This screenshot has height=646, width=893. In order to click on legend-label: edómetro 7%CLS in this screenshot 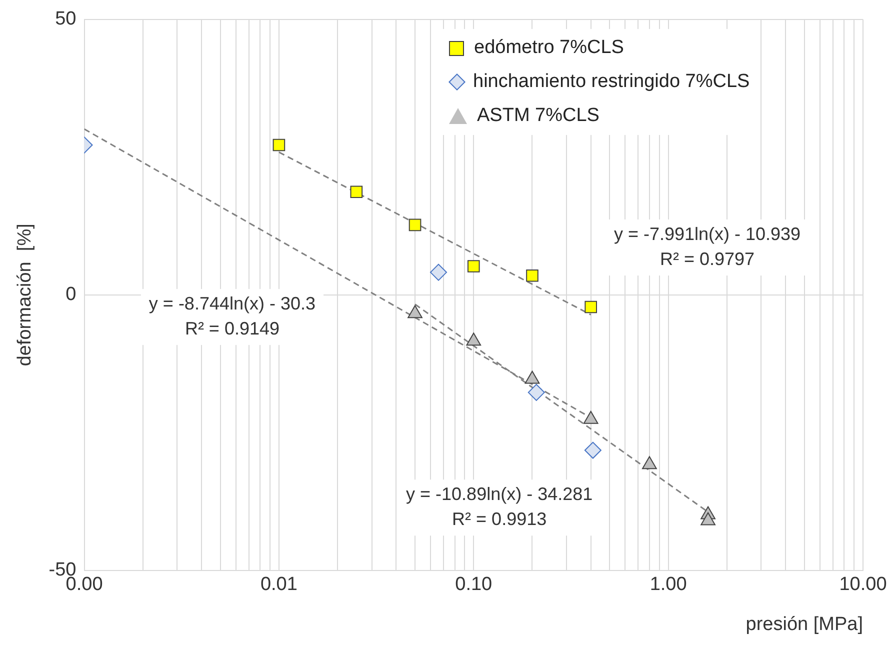, I will do `click(549, 48)`.